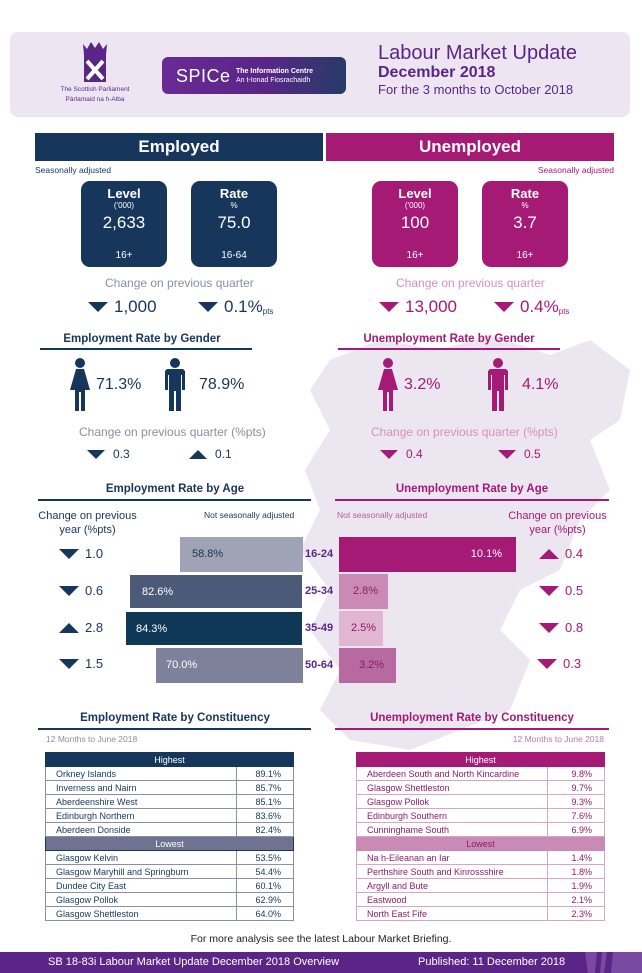 The image size is (642, 973). I want to click on unemp-const-period: 12 Months to June 2018, so click(558, 739).